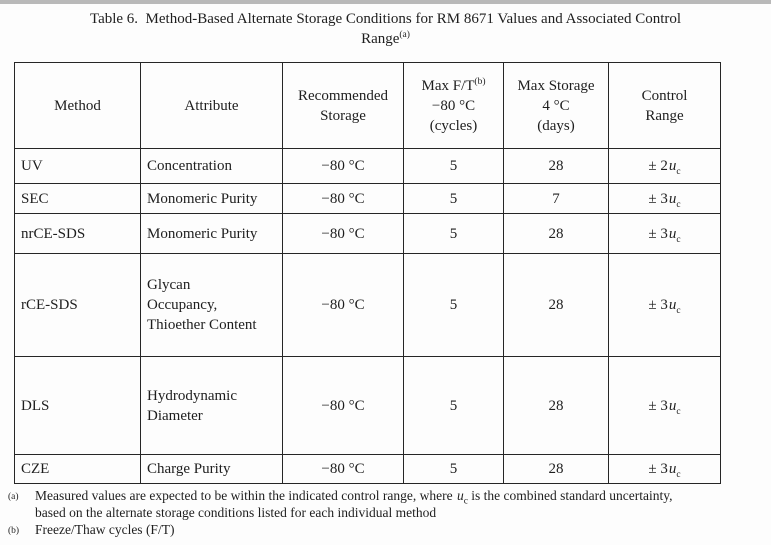 The width and height of the screenshot is (771, 545). I want to click on cell-days: 7, so click(556, 198).